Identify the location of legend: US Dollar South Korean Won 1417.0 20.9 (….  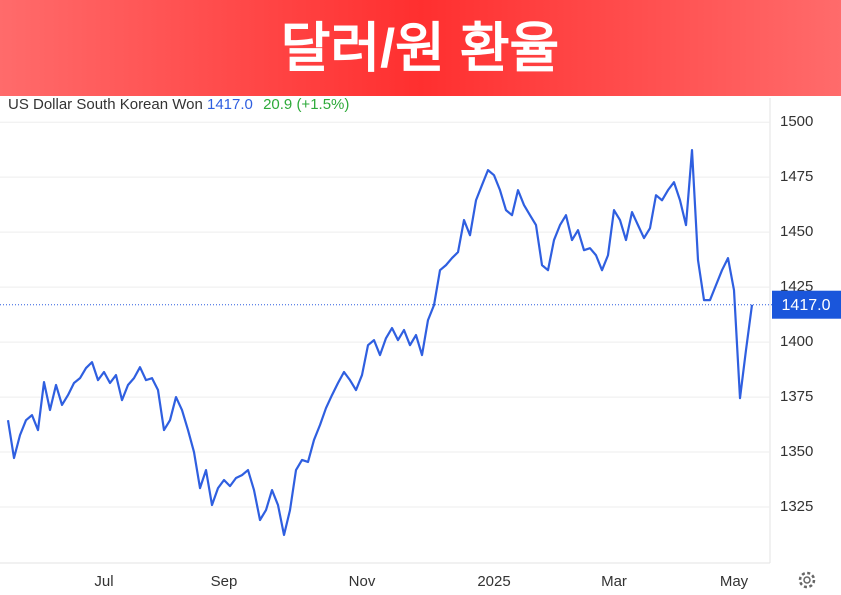
(178, 104).